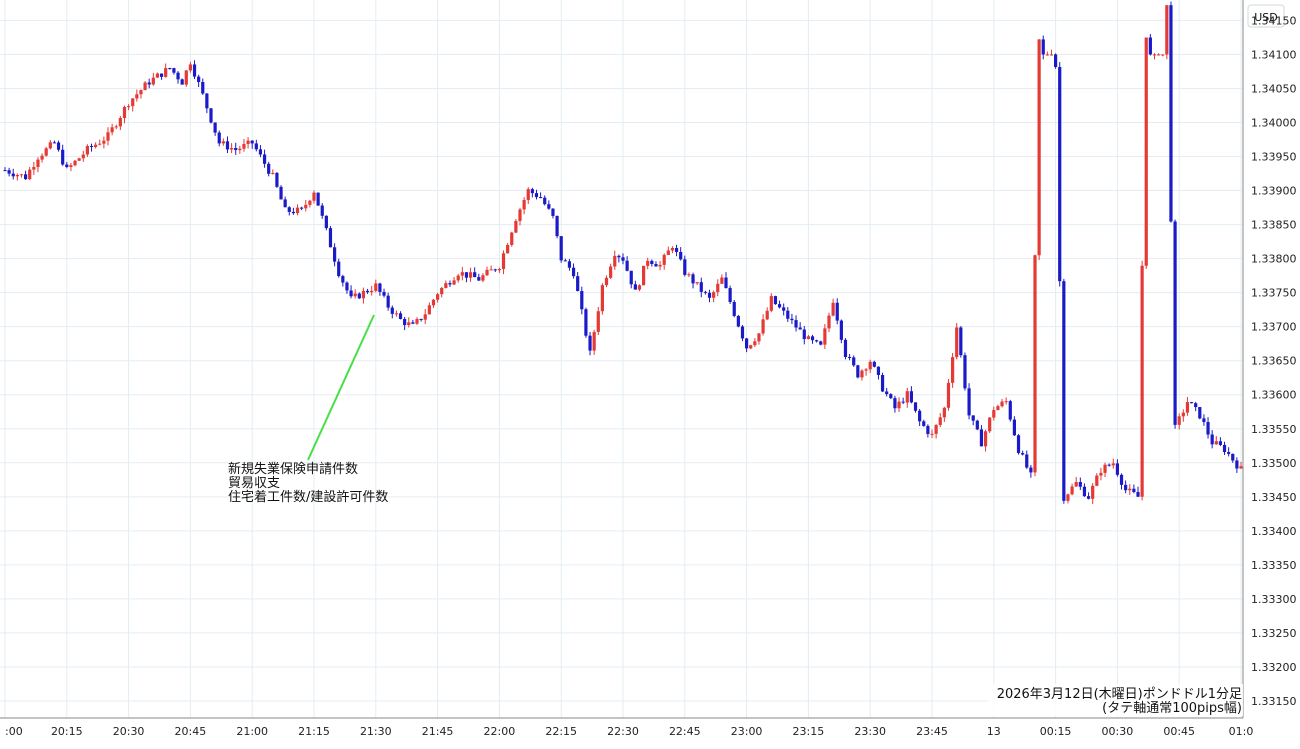 This screenshot has height=749, width=1300. What do you see at coordinates (685, 731) in the screenshot?
I see `x-tick-label: 22:45` at bounding box center [685, 731].